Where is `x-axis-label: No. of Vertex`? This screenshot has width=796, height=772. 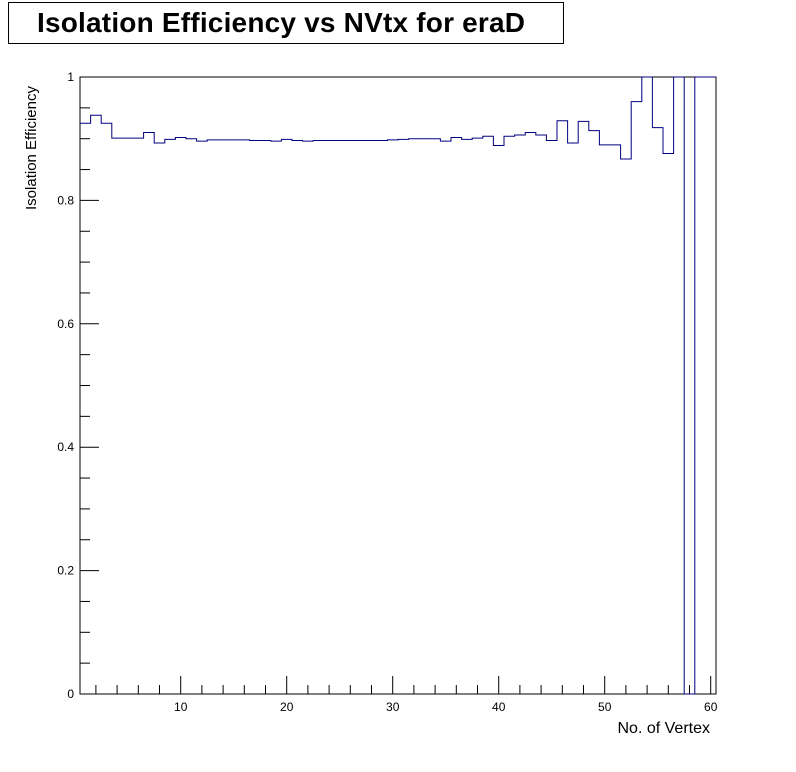
x-axis-label: No. of Vertex is located at coordinates (664, 728).